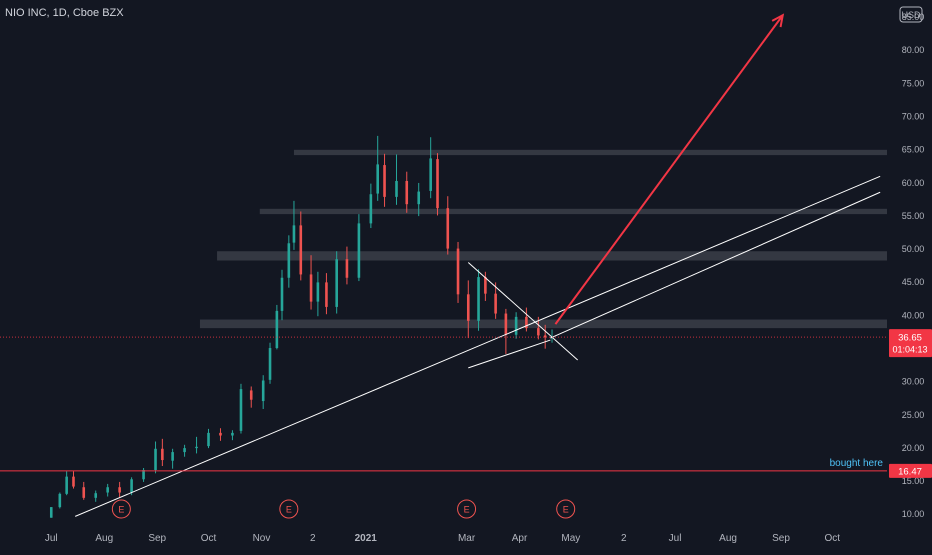 This screenshot has height=555, width=932. Describe the element at coordinates (64, 13) in the screenshot. I see `symbol-title: NIO INC, 1D, Cboe BZX` at that location.